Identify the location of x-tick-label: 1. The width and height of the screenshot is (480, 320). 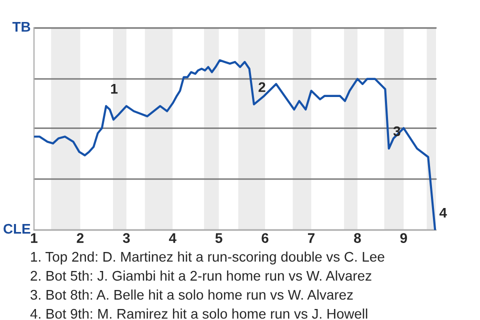
(34, 238).